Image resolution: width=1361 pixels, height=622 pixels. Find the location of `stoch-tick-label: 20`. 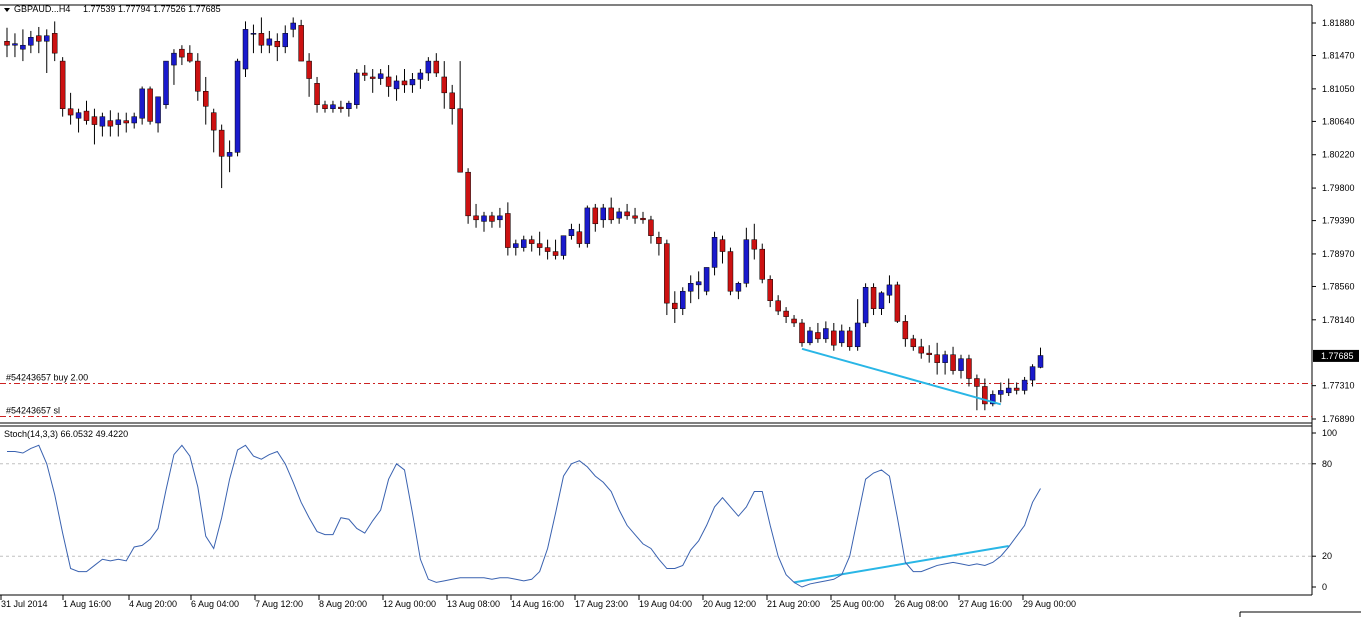

stoch-tick-label: 20 is located at coordinates (1327, 556).